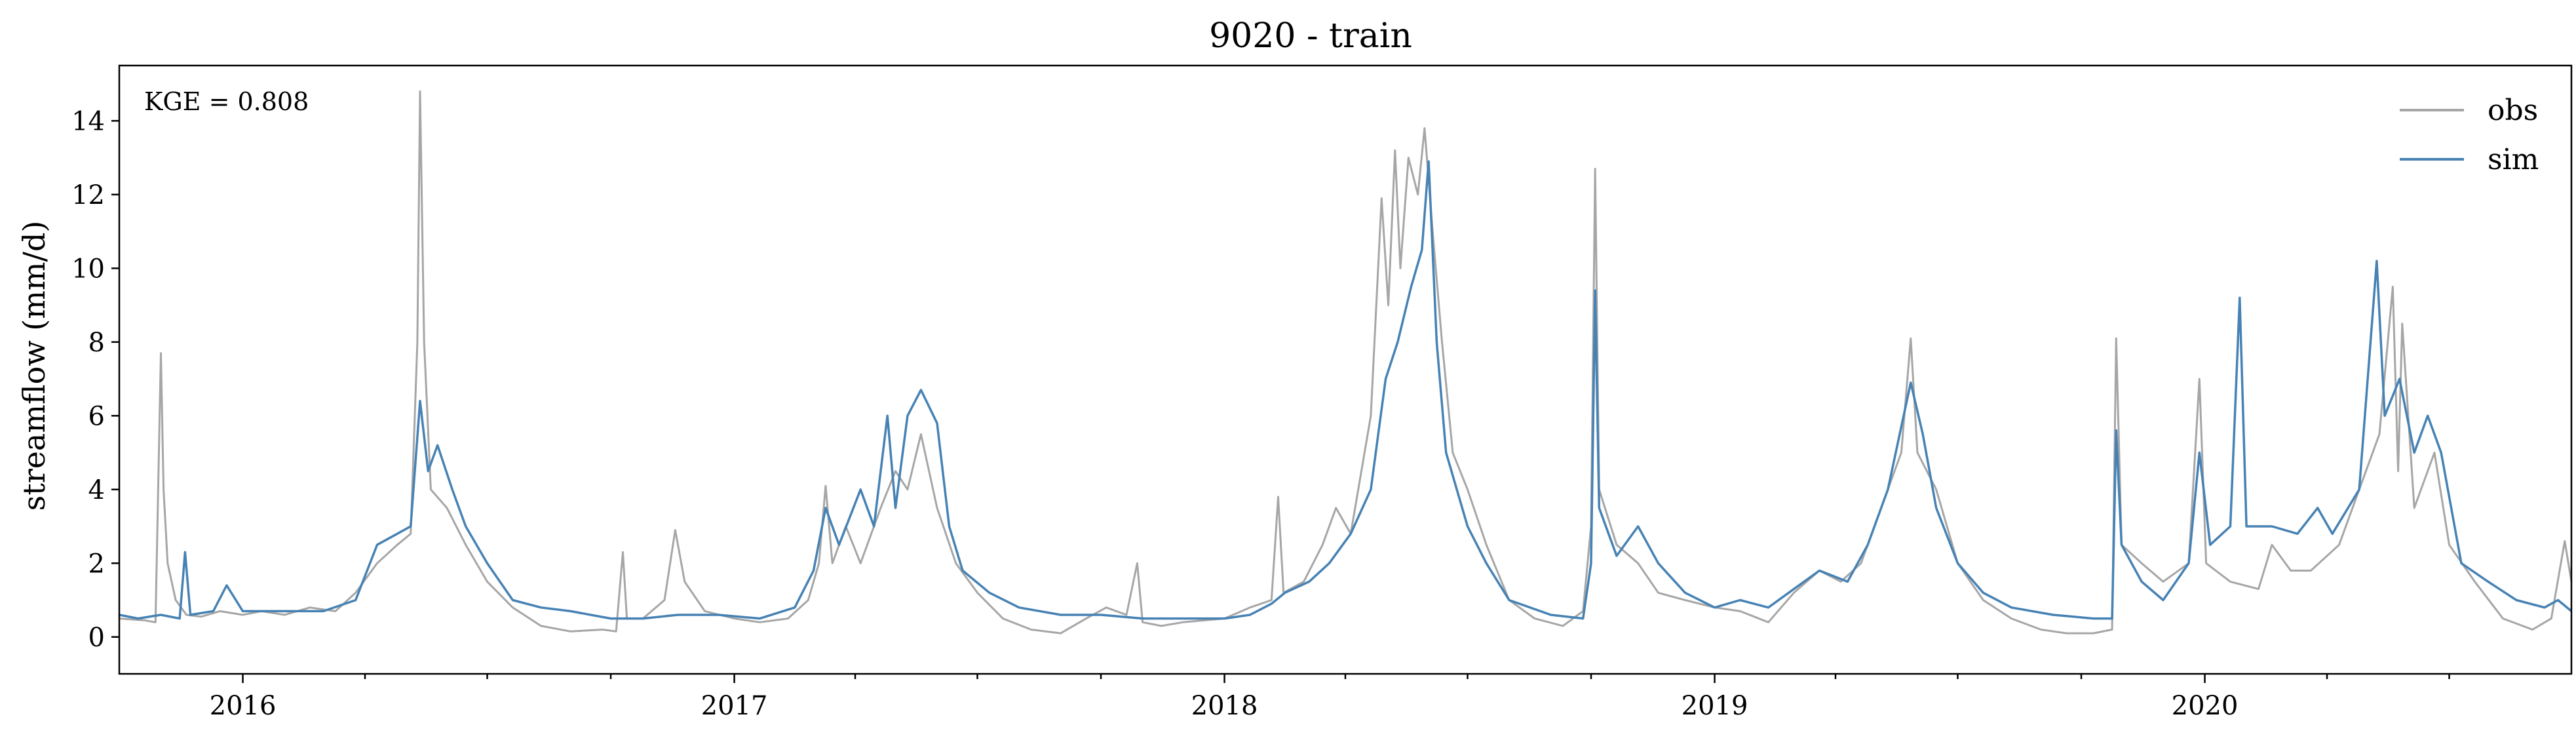 The height and width of the screenshot is (742, 2576). I want to click on kge-annotation: KGE = 0.808, so click(226, 101).